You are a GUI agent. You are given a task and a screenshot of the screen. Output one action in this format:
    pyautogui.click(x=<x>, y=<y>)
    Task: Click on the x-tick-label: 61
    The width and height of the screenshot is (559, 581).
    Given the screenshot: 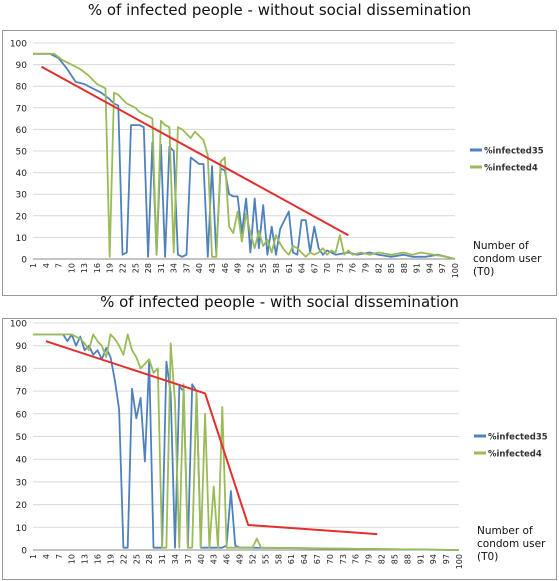 What is the action you would take?
    pyautogui.click(x=291, y=559)
    